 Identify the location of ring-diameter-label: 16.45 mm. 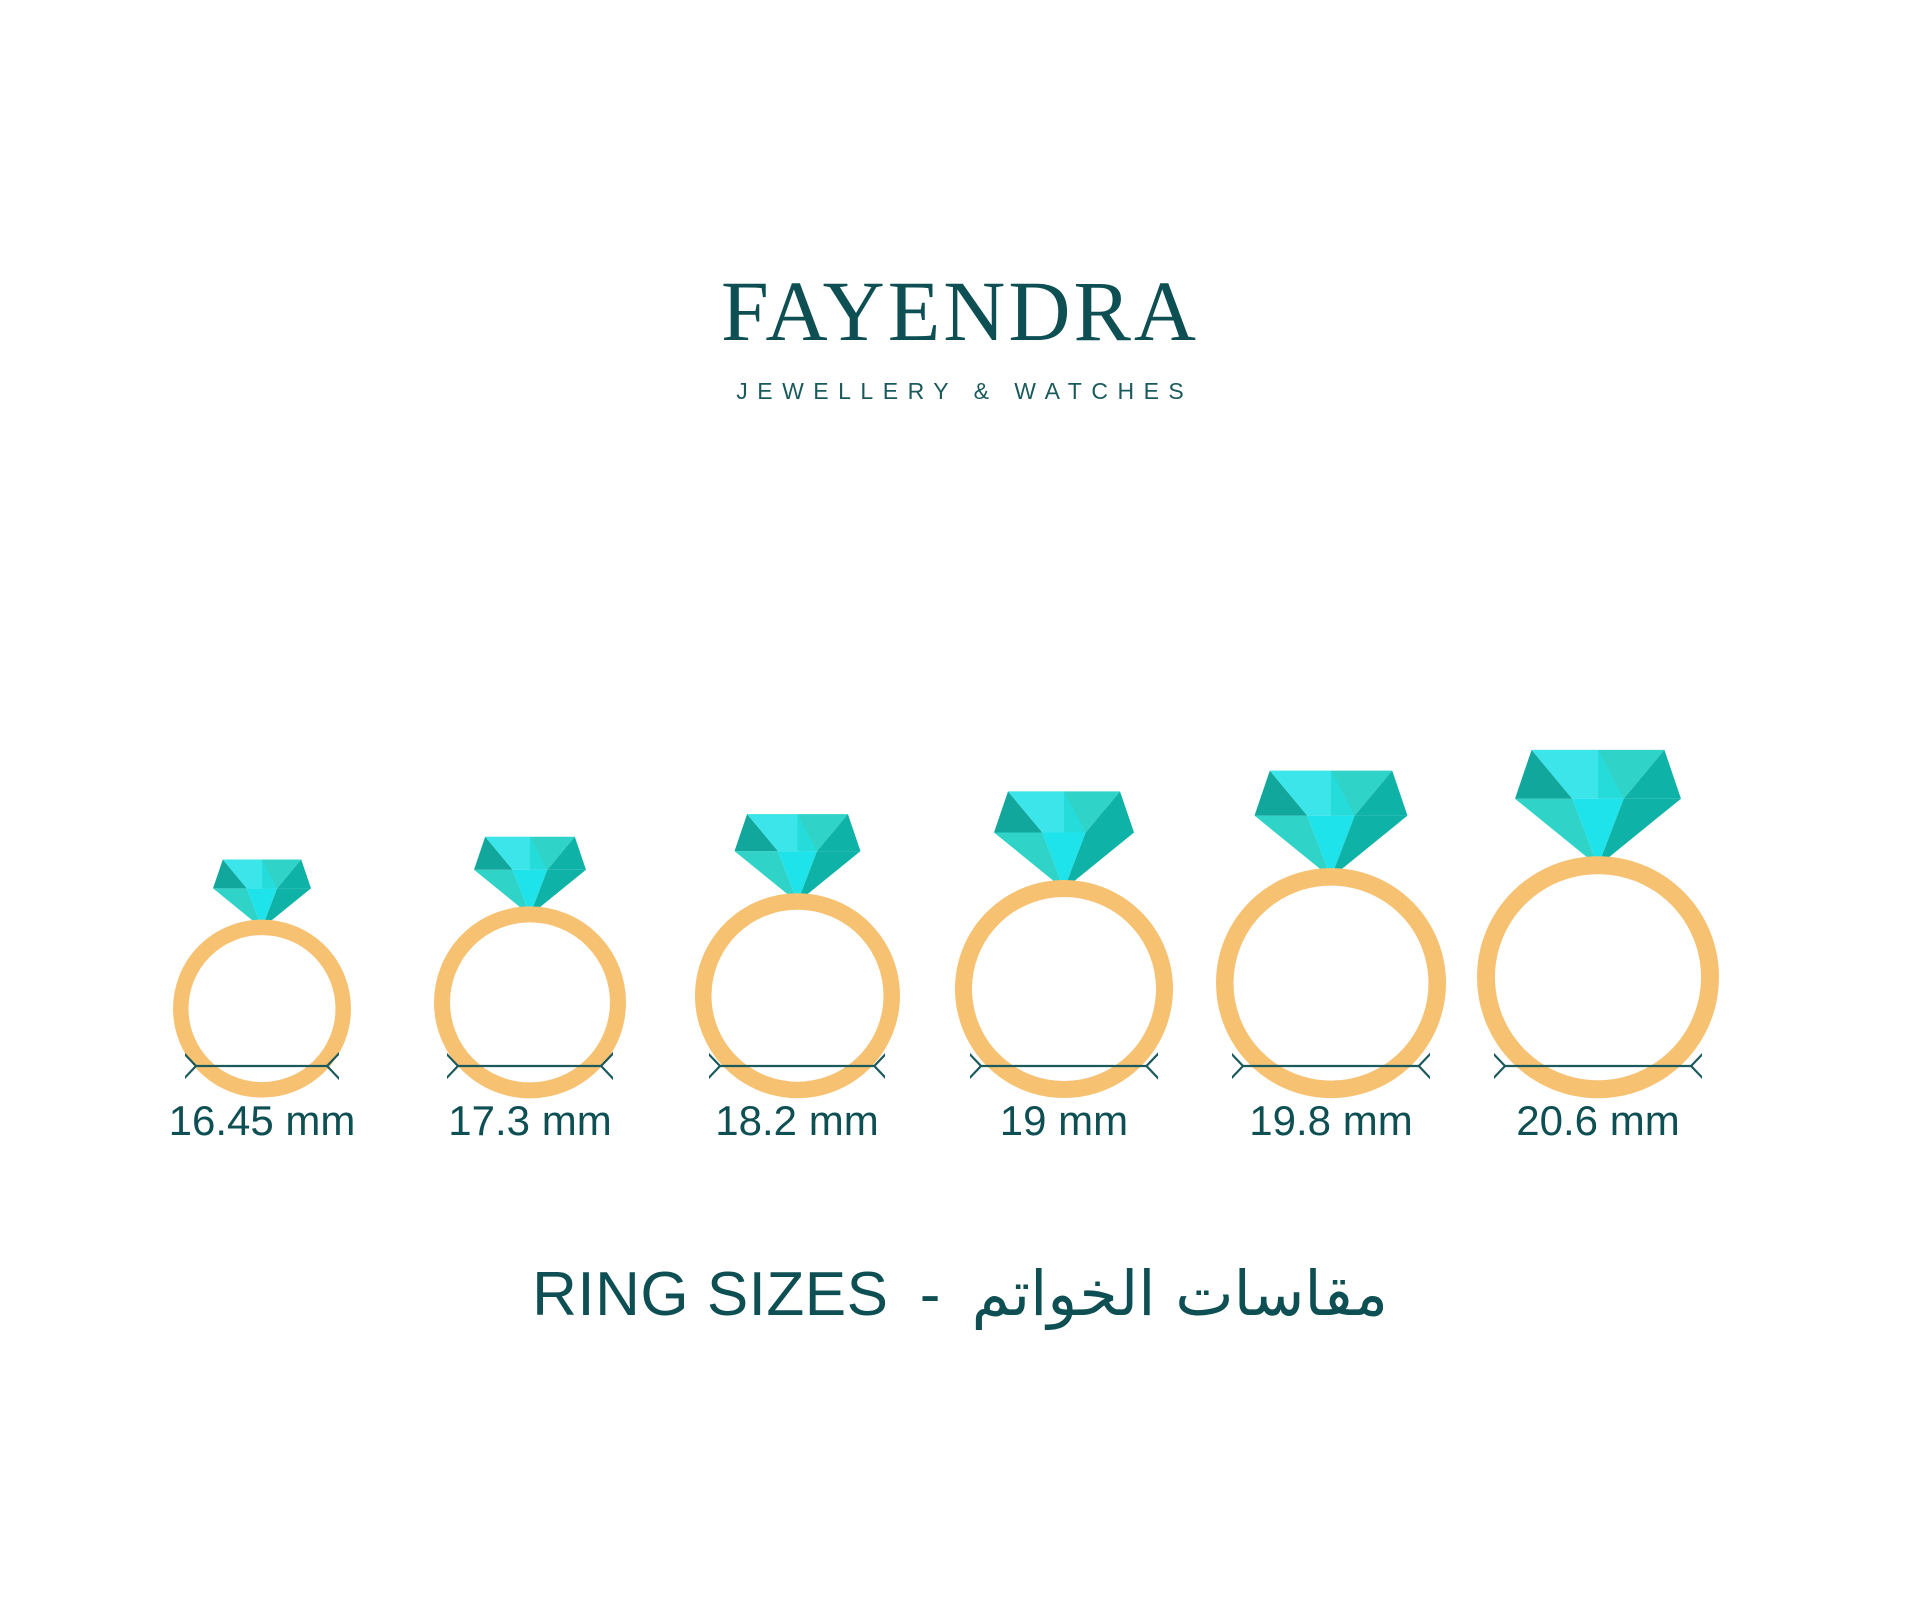
(262, 1120).